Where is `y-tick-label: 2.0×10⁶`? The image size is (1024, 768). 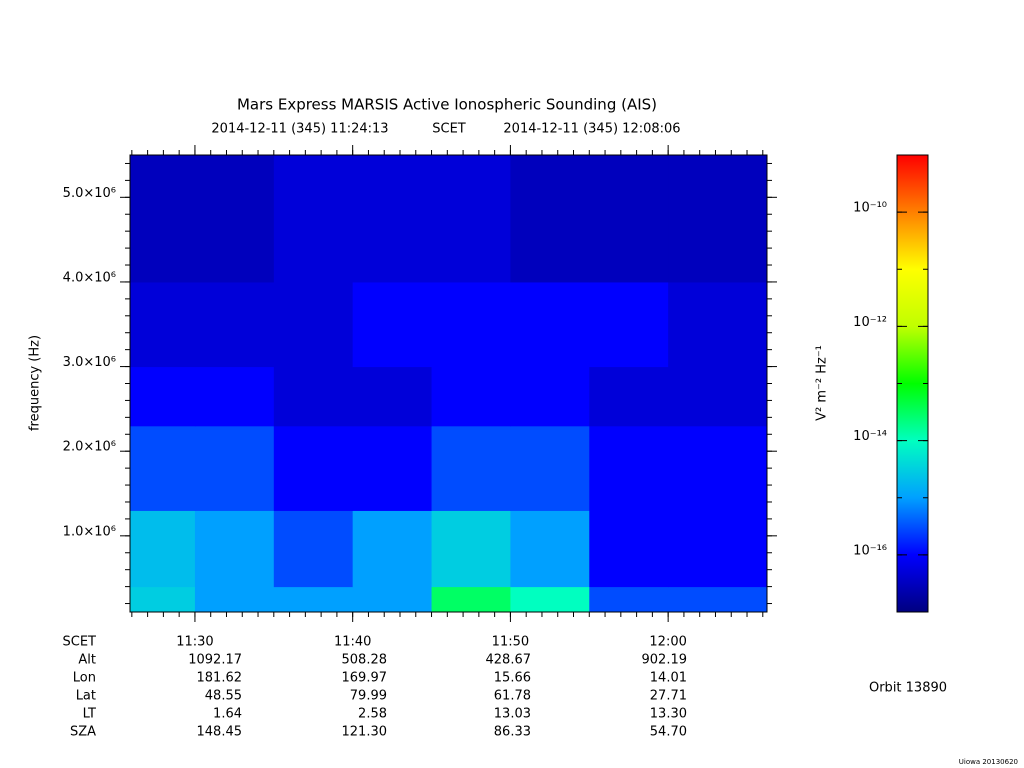 y-tick-label: 2.0×10⁶ is located at coordinates (89, 447).